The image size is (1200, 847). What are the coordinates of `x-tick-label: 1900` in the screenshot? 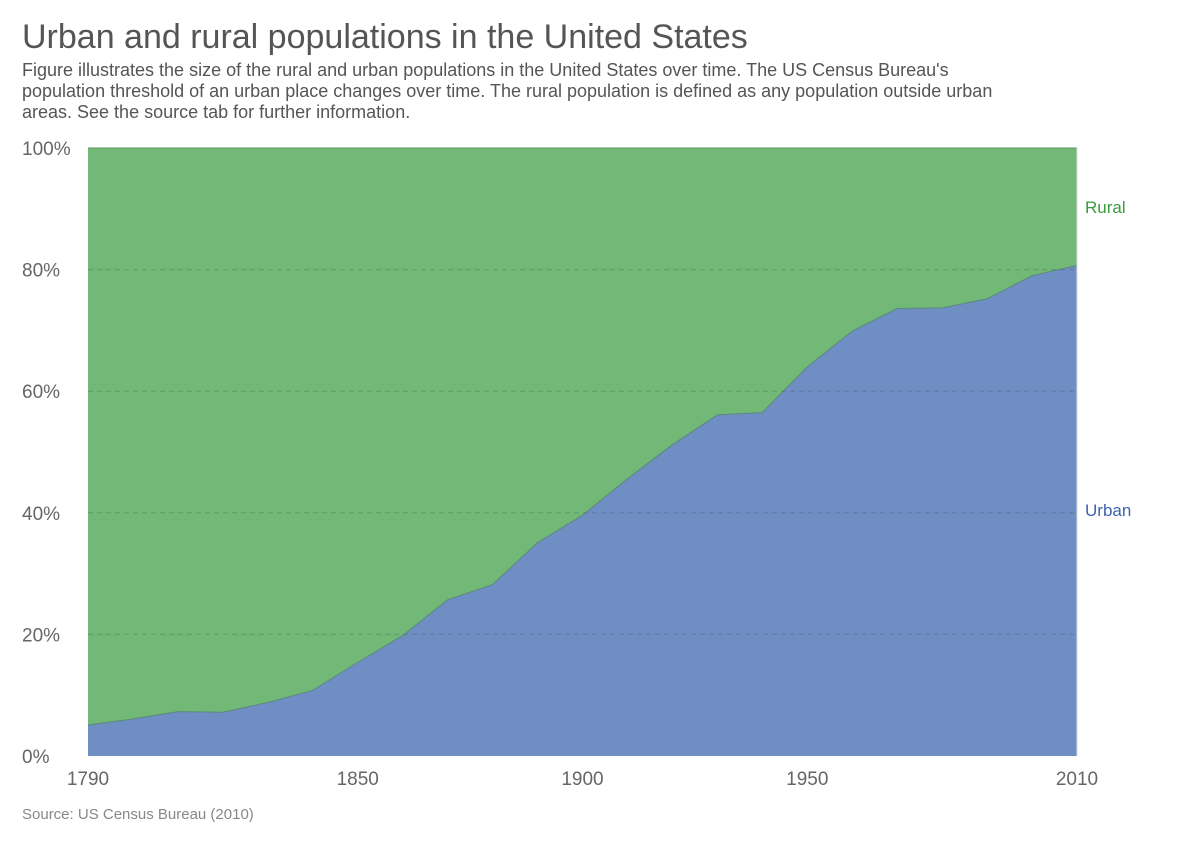 It's located at (582, 779).